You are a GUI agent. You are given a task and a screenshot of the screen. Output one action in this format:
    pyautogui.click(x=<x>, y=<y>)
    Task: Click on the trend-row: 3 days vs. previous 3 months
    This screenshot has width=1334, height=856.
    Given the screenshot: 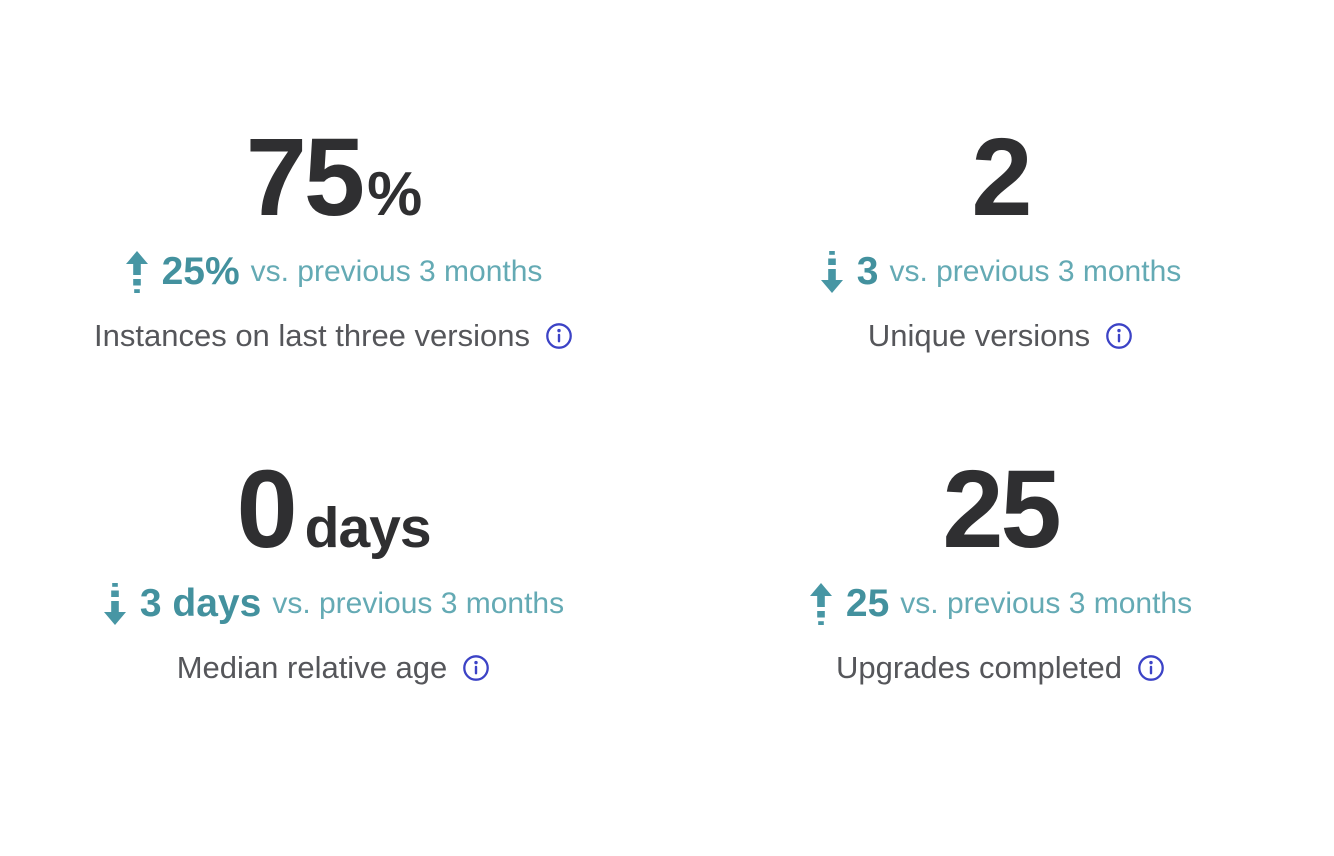 What is the action you would take?
    pyautogui.click(x=334, y=604)
    